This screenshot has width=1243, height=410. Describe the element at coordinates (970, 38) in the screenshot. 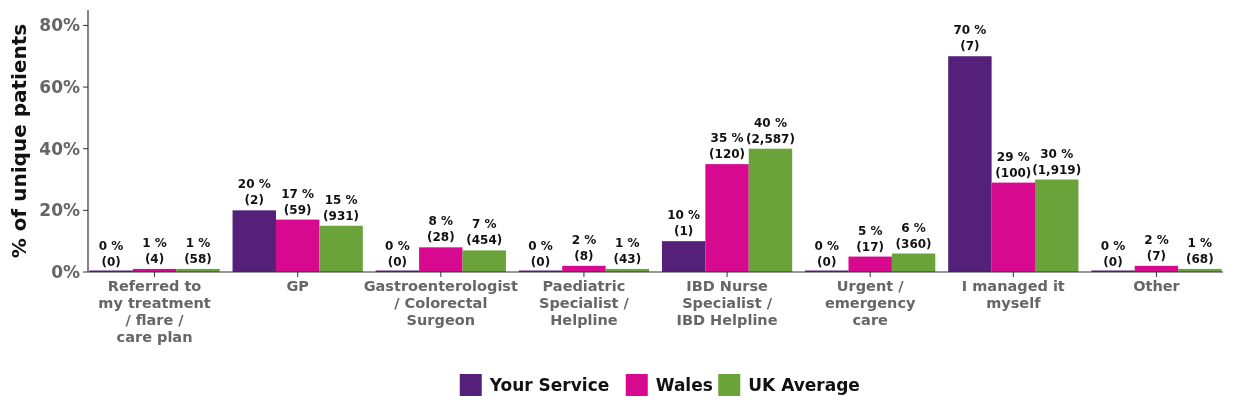

I see `data-label: 70 % (7)` at that location.